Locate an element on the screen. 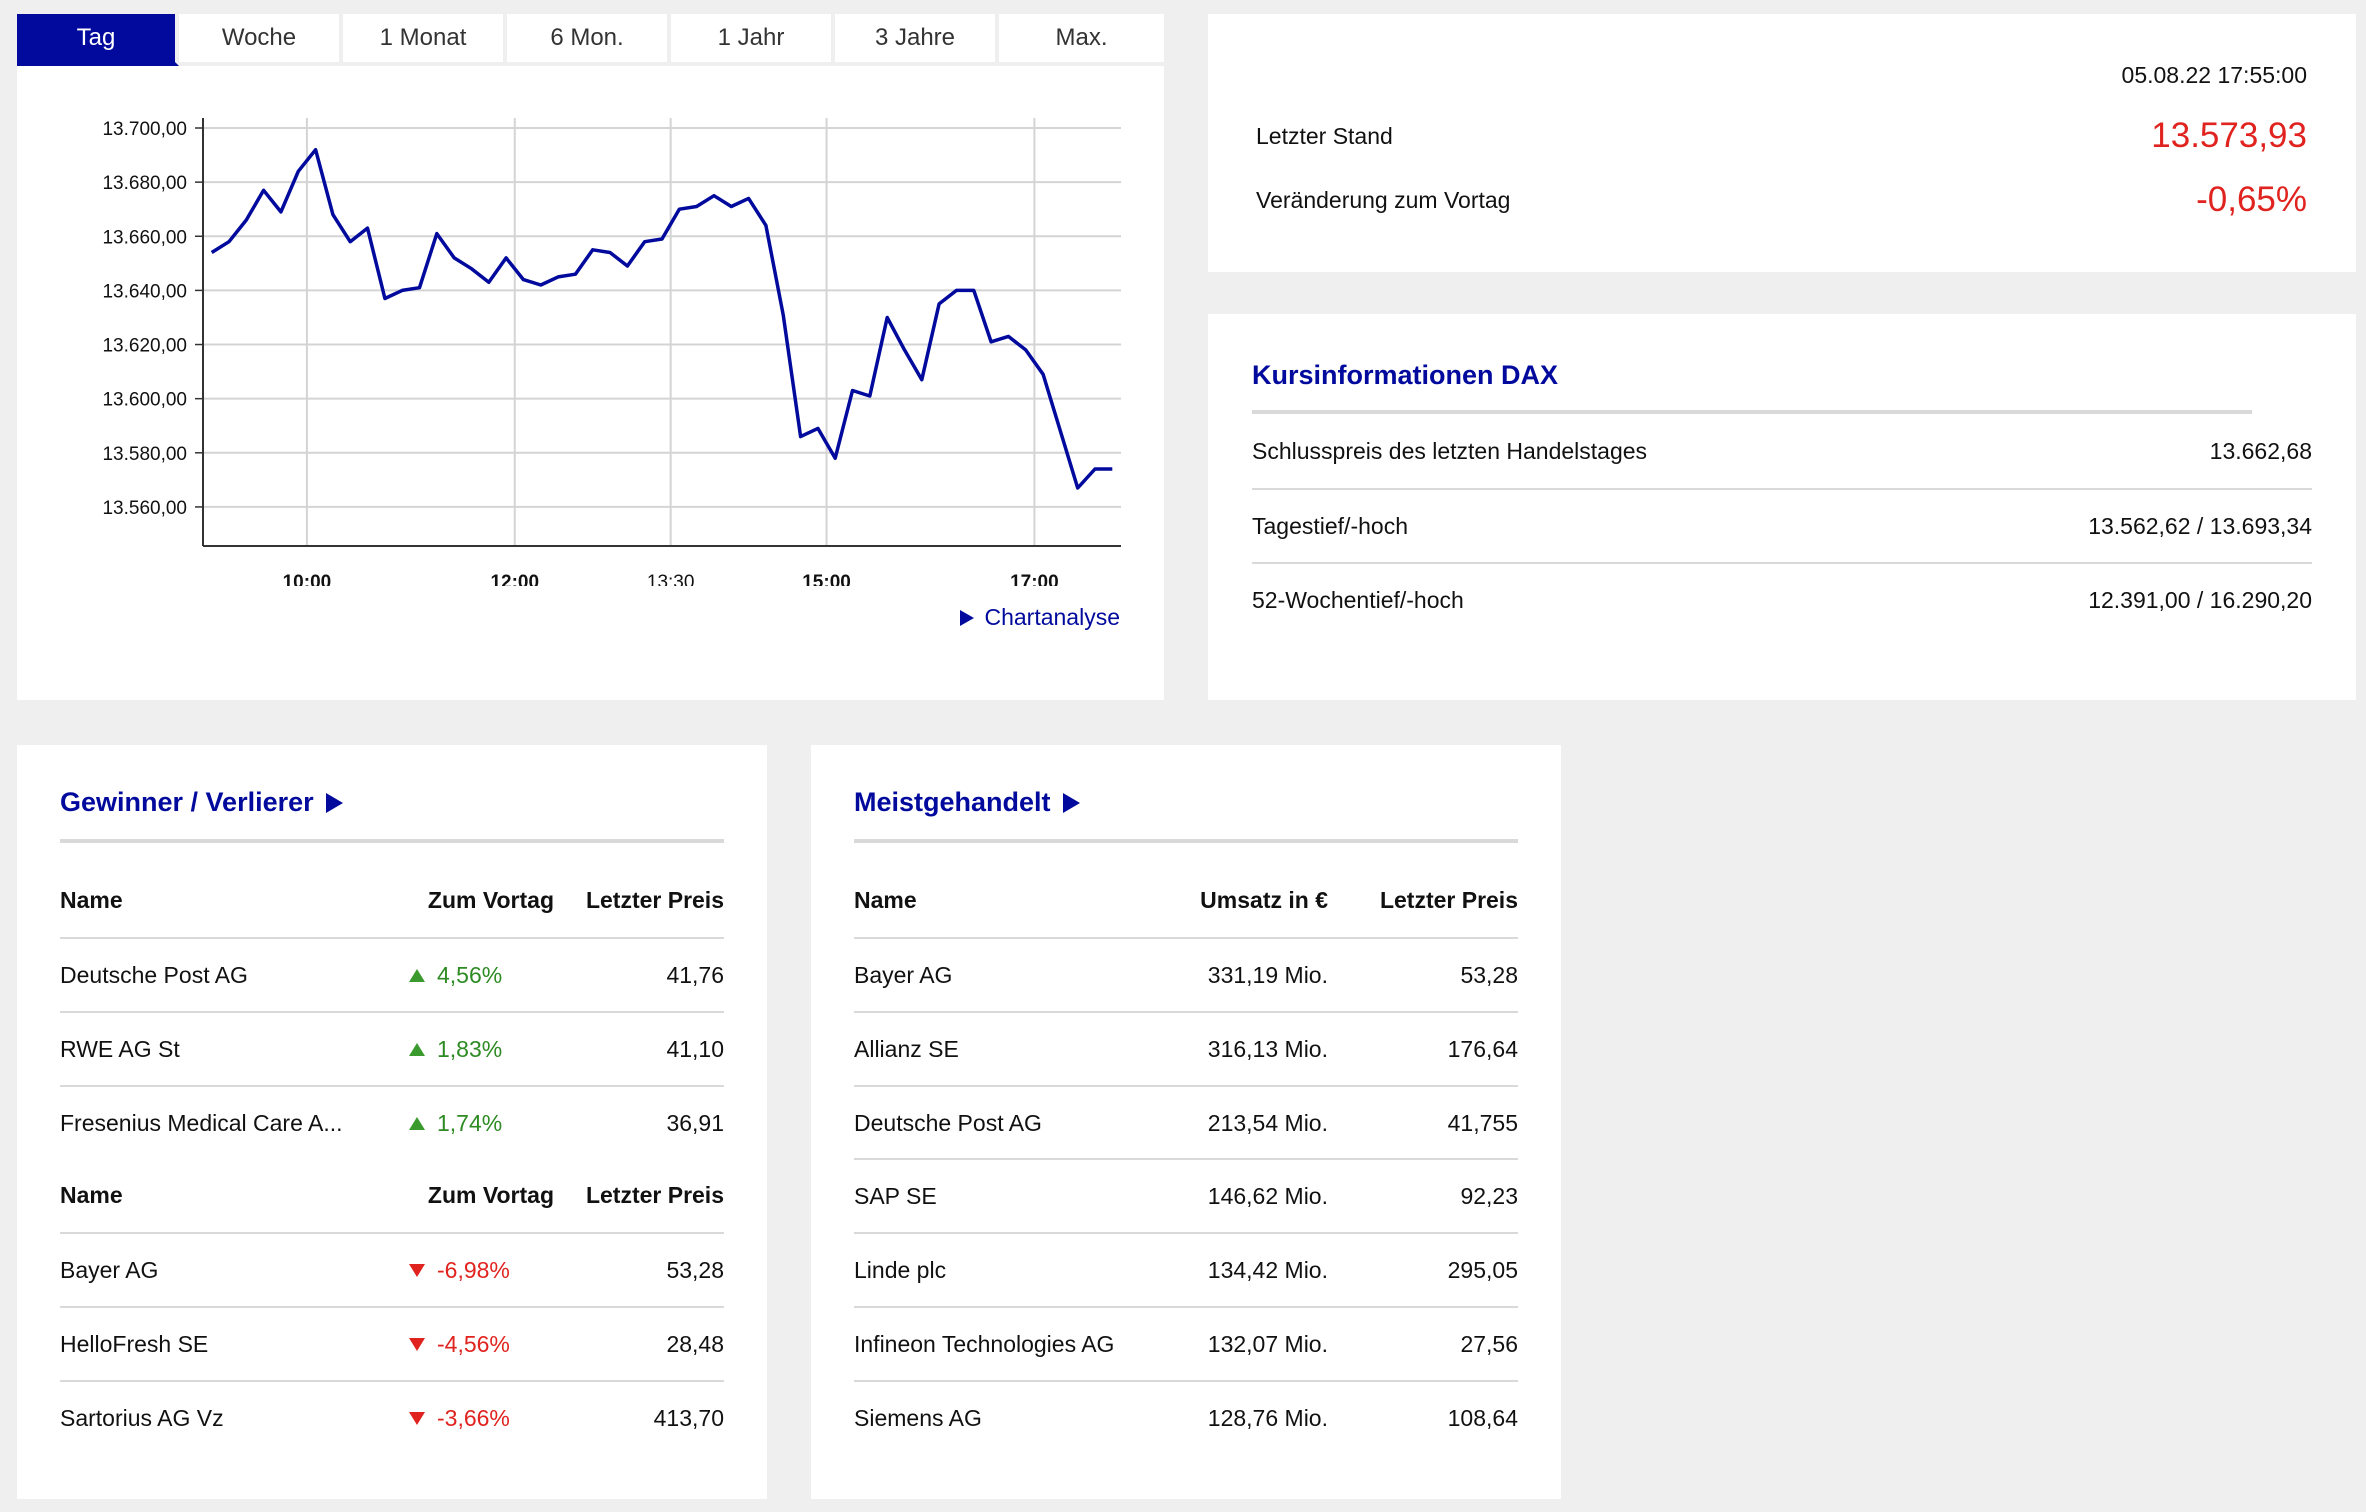 This screenshot has height=1512, width=2366. meistgehandelt-title: Meistgehandelt is located at coordinates (952, 802).